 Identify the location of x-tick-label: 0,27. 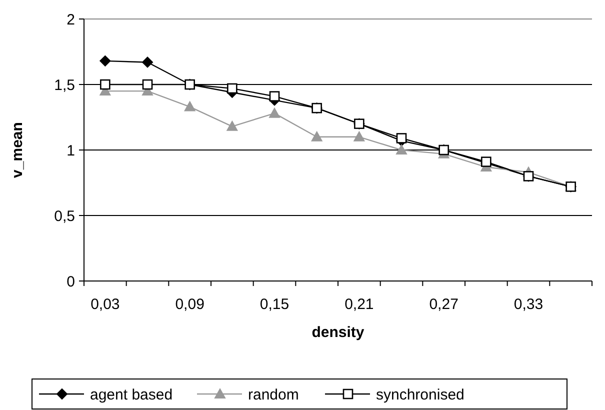
(443, 304).